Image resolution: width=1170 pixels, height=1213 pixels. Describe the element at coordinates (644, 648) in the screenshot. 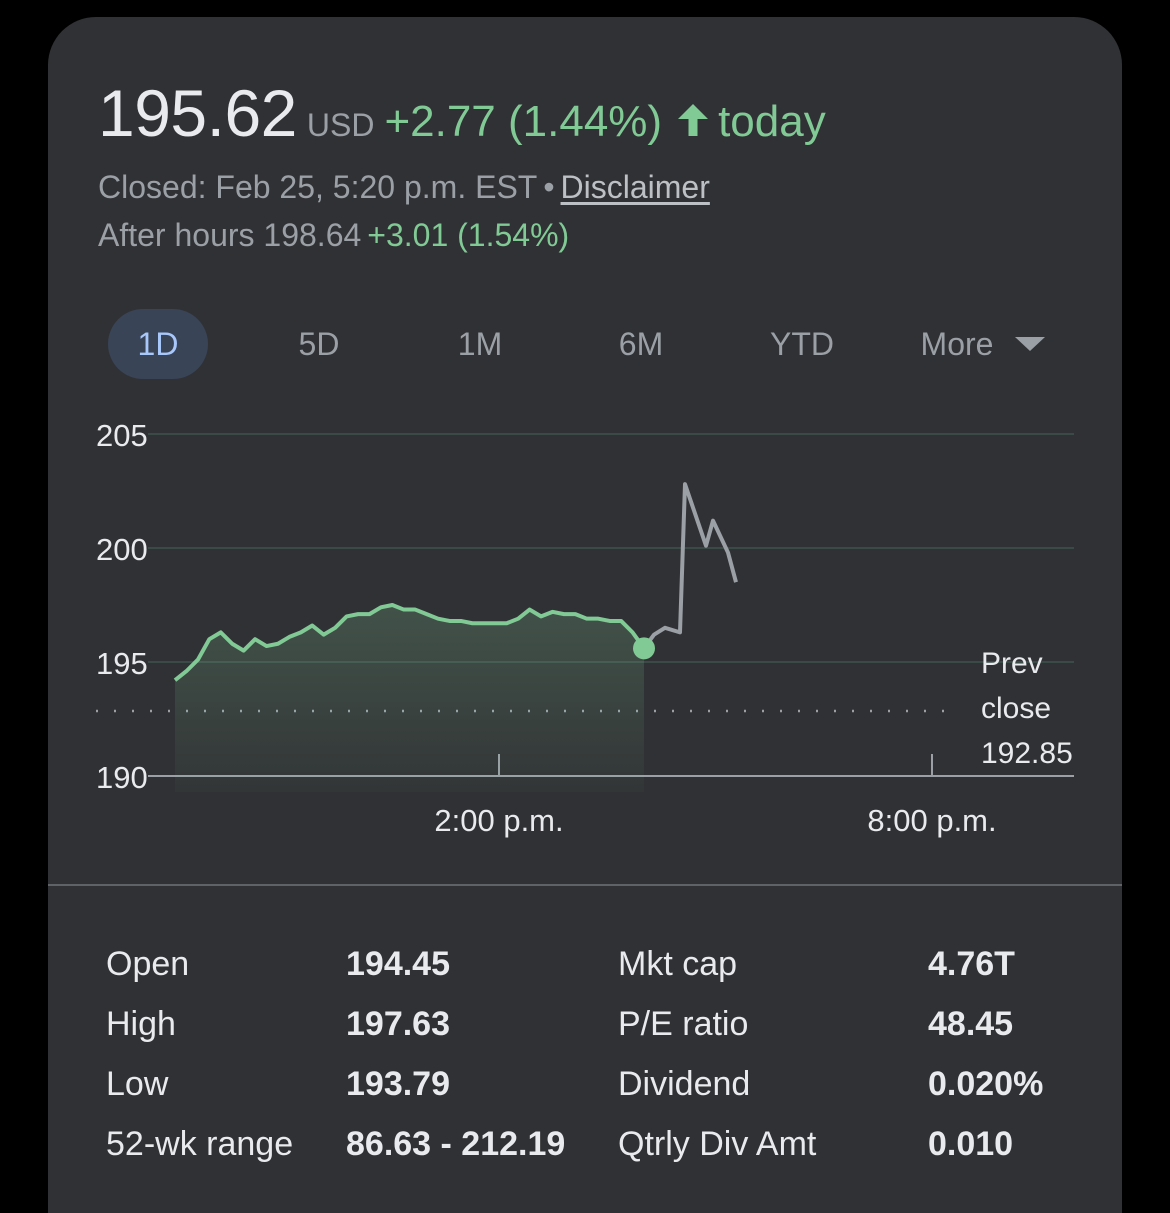

I see `close-marker` at that location.